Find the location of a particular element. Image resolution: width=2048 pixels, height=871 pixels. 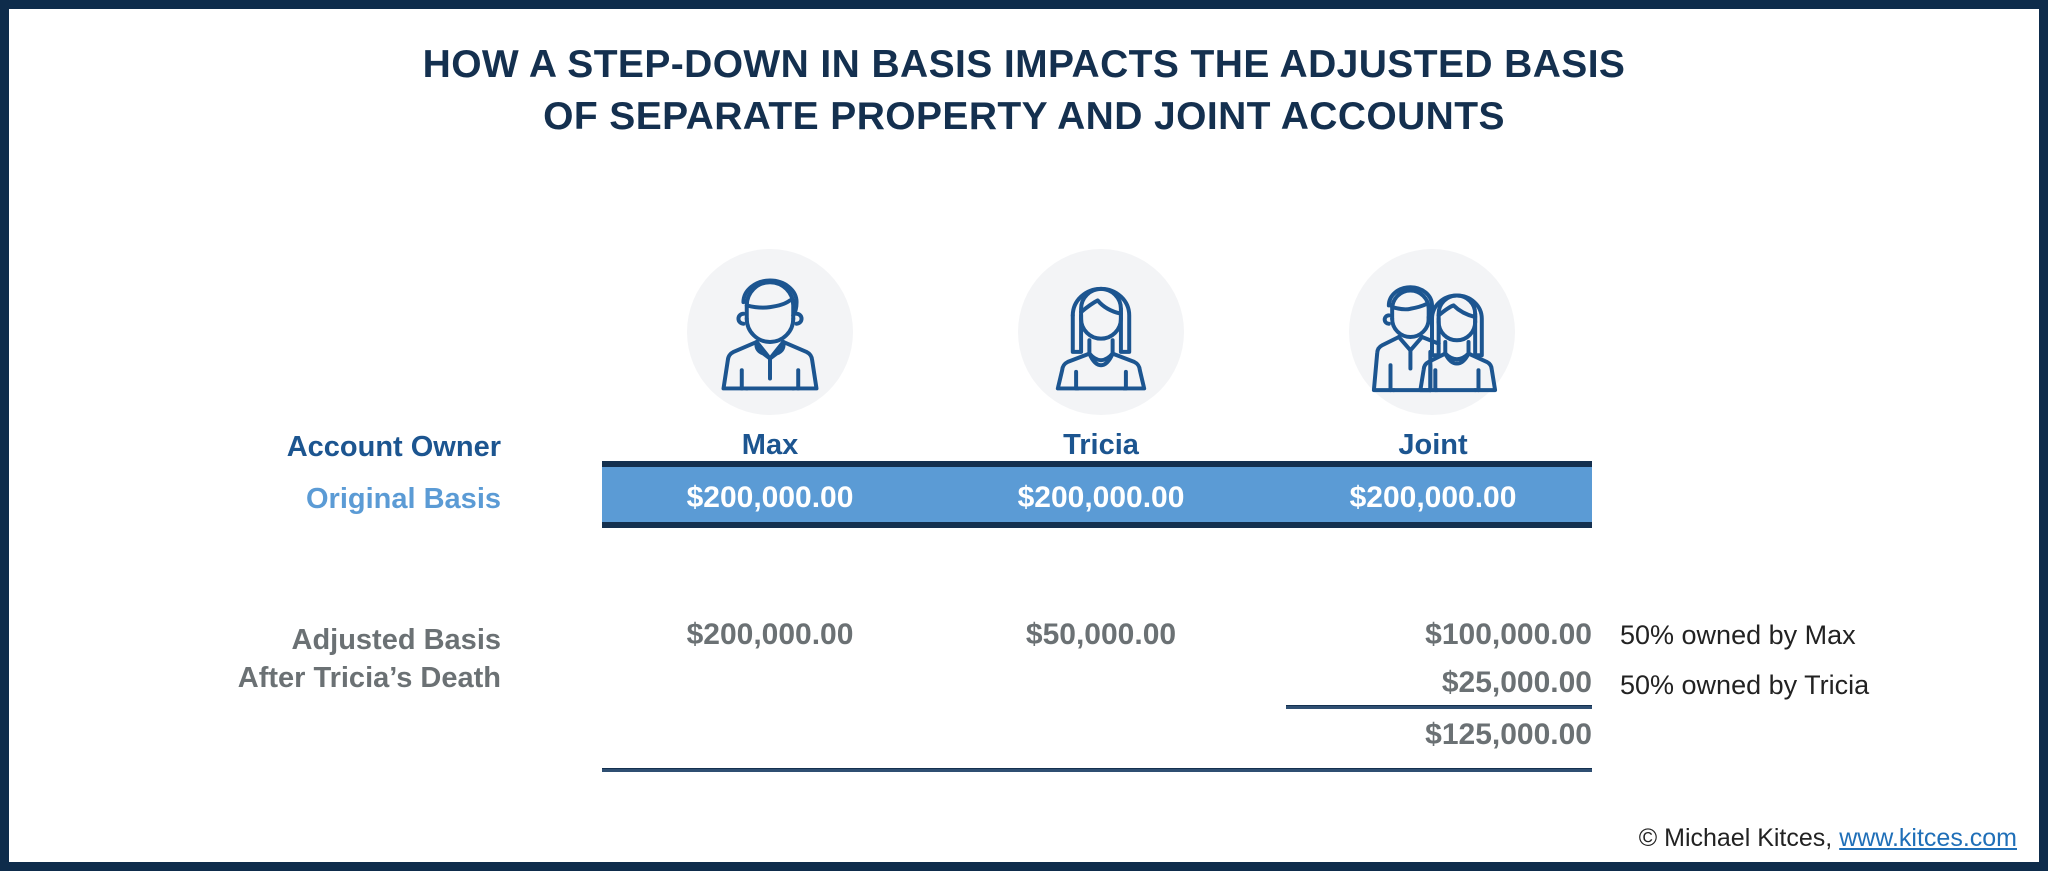

avatar-max is located at coordinates (770, 332).